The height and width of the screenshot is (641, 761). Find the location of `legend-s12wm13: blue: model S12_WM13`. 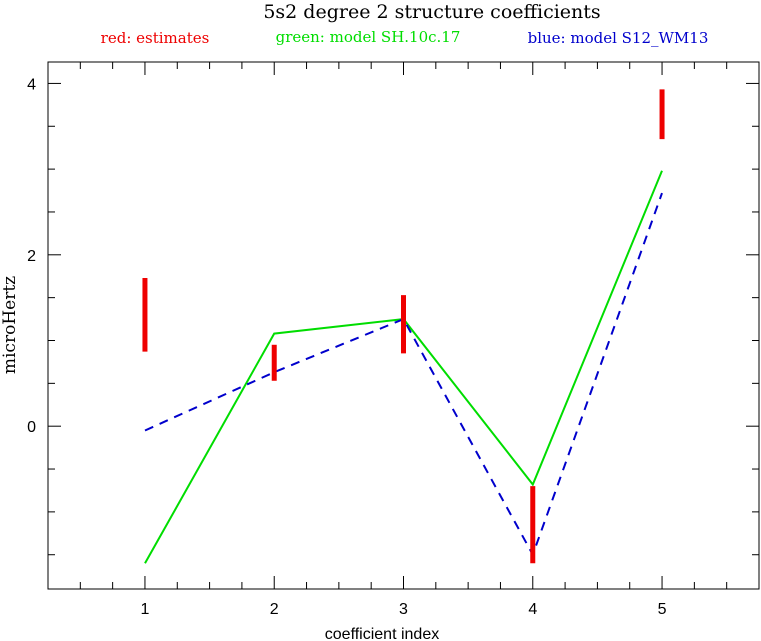

legend-s12wm13: blue: model S12_WM13 is located at coordinates (618, 38).